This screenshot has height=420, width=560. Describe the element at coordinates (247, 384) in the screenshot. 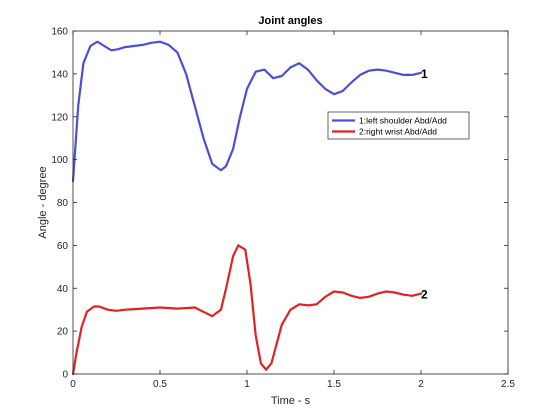

I see `x-tick-label: 1` at that location.